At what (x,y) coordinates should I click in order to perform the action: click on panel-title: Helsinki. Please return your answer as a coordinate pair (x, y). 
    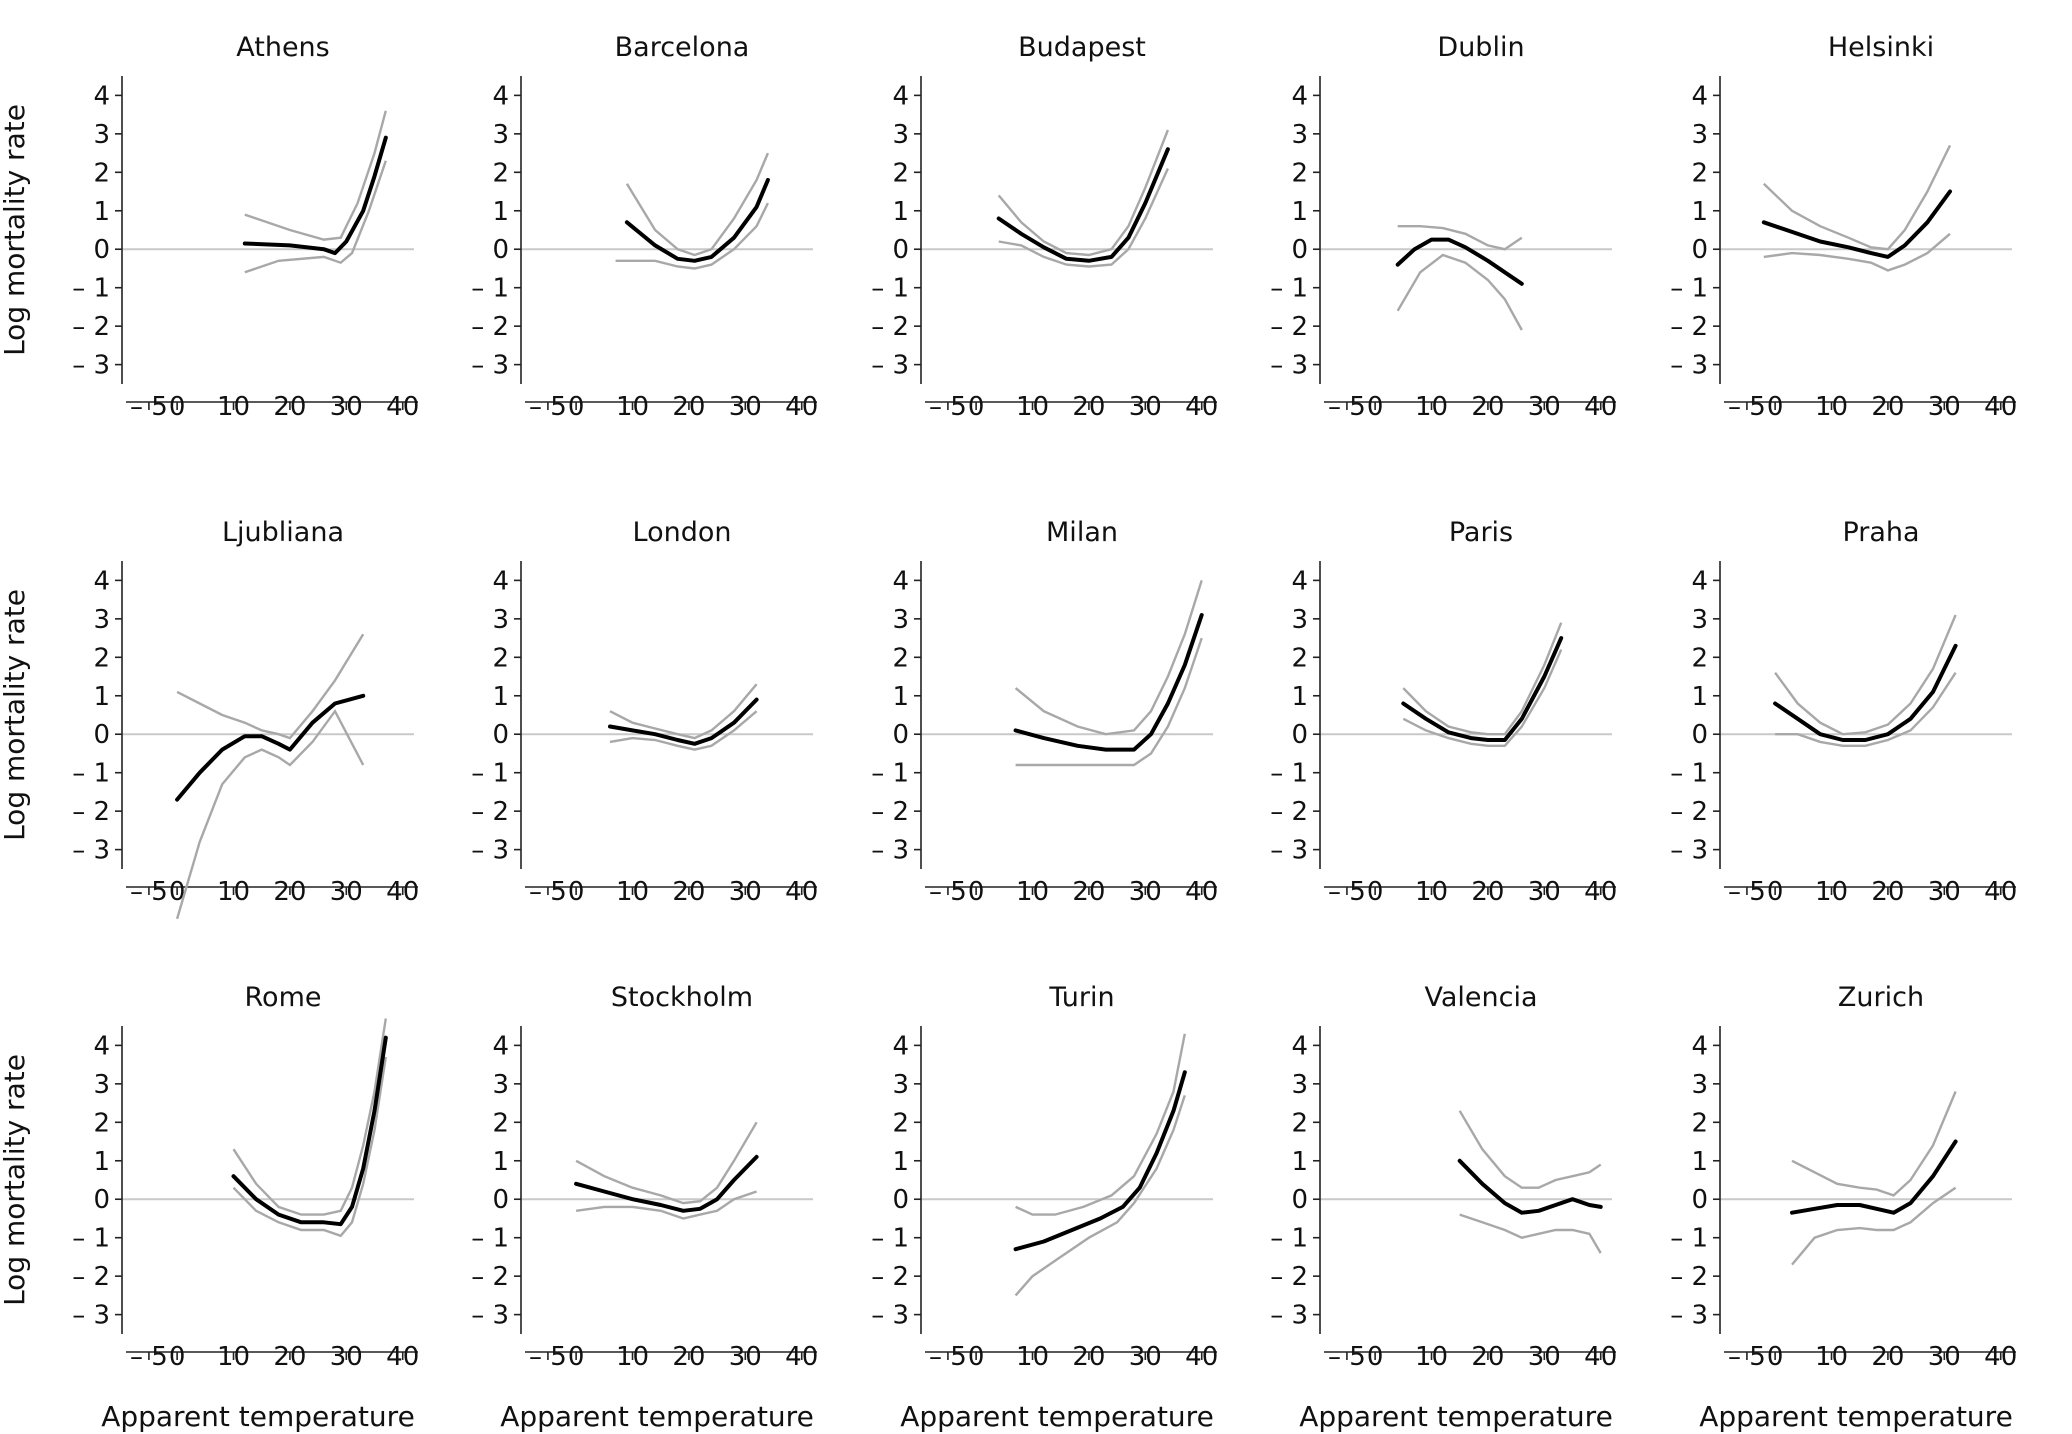
    Looking at the image, I should click on (1881, 47).